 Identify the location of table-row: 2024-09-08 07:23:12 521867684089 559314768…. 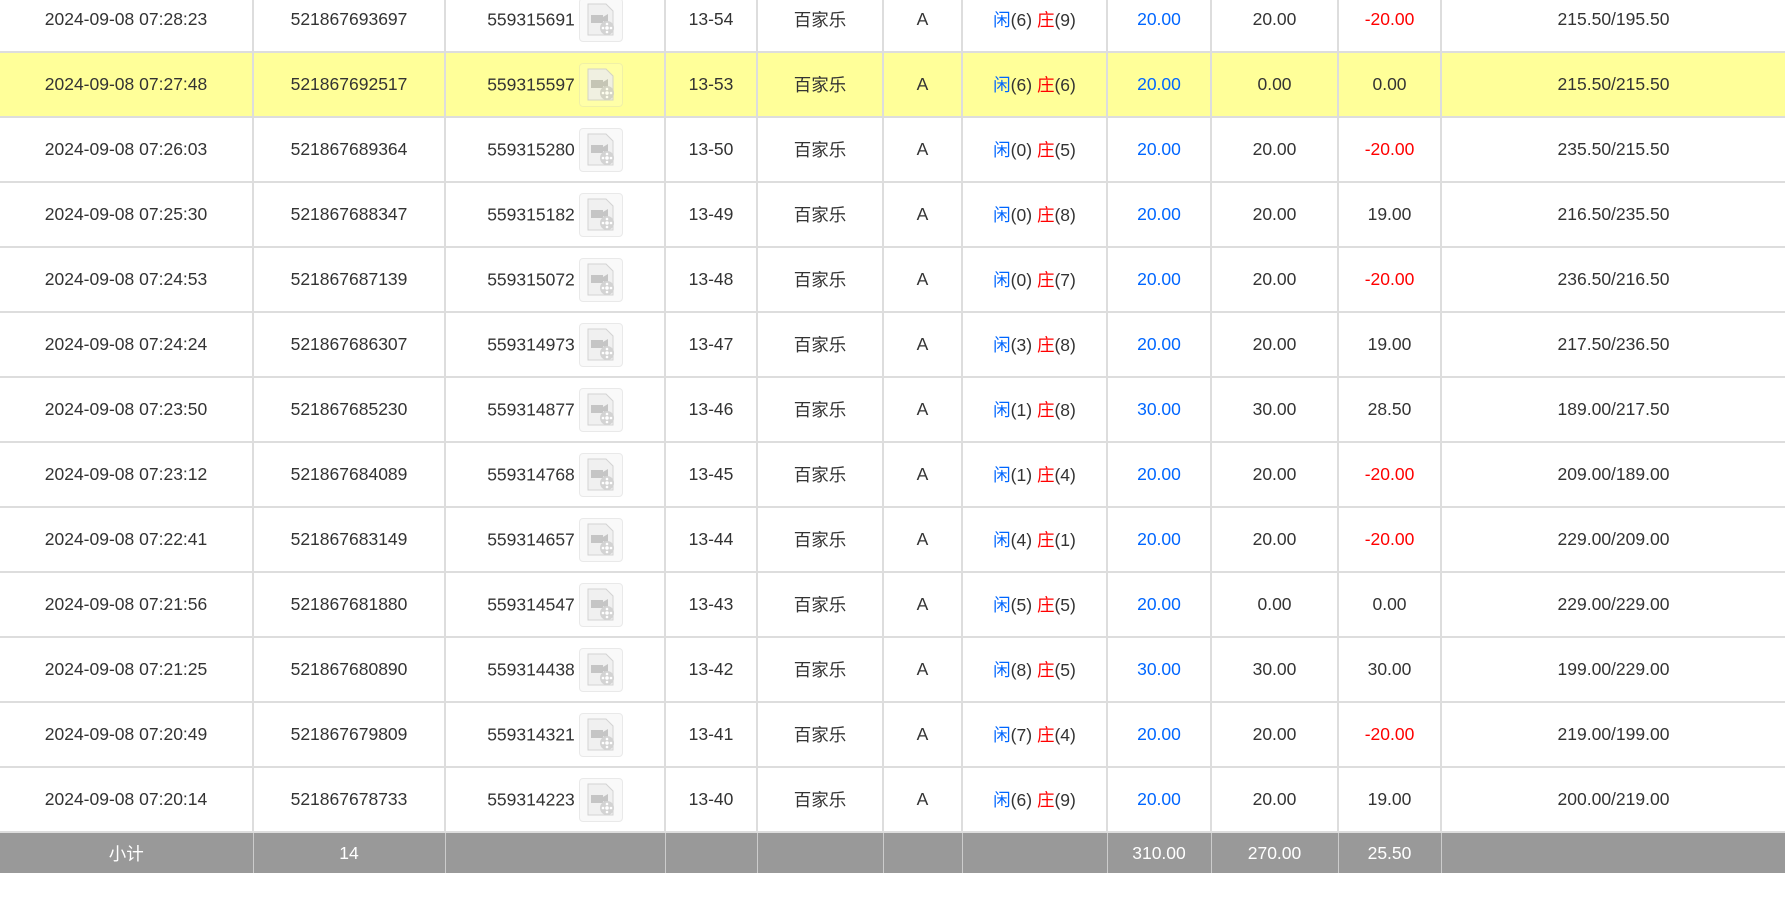
(892, 474).